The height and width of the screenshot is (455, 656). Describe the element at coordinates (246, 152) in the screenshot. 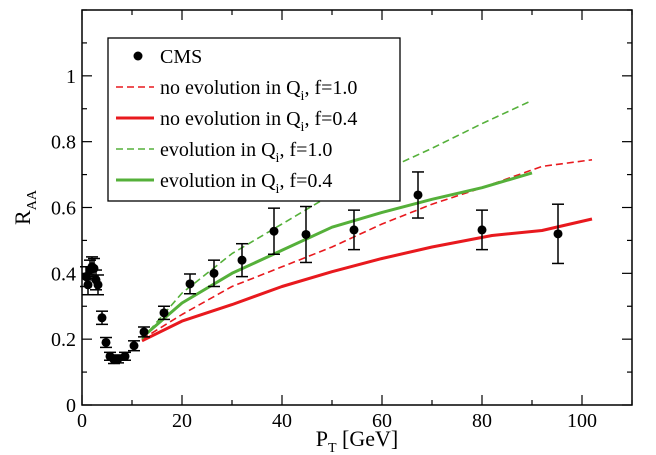

I see `legend-label: evolution in Qi, f=1.0` at that location.